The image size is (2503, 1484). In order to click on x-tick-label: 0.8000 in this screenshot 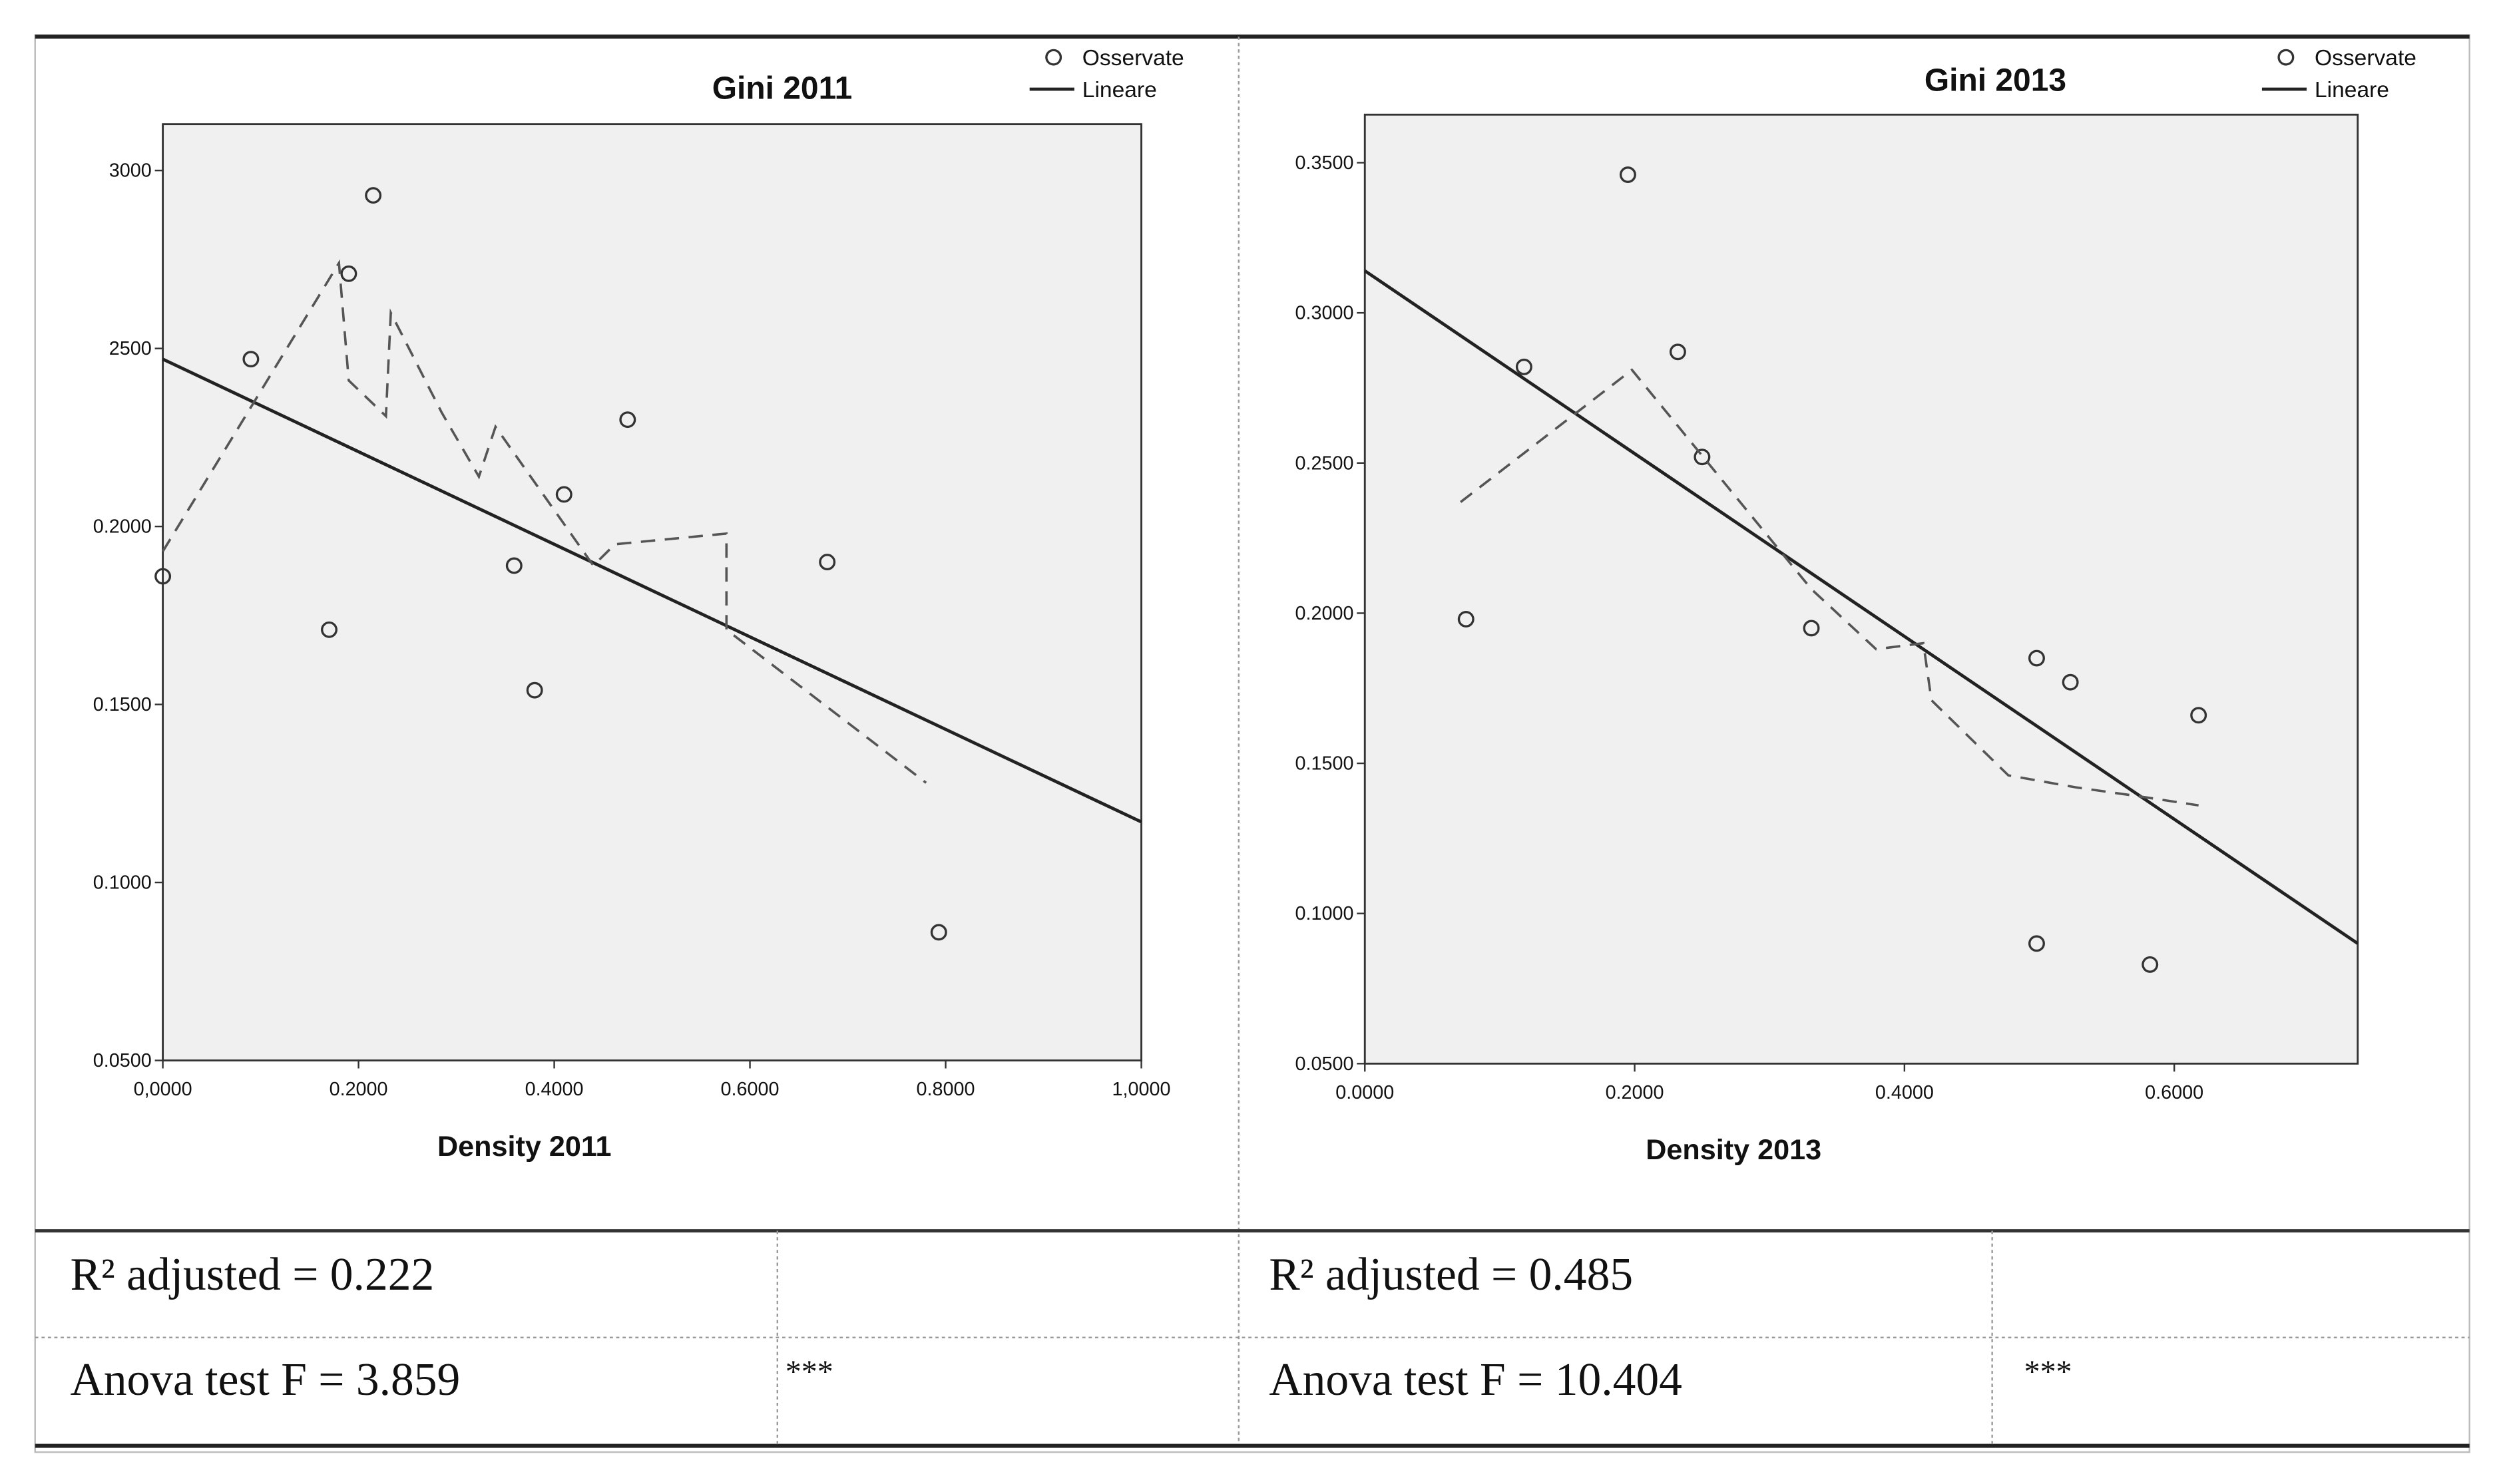, I will do `click(946, 1089)`.